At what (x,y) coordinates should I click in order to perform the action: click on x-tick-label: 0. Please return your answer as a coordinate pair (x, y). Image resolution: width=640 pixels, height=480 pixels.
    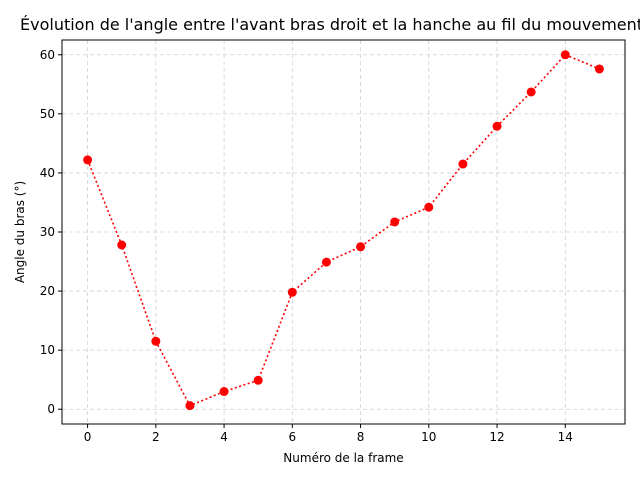
    Looking at the image, I should click on (88, 437).